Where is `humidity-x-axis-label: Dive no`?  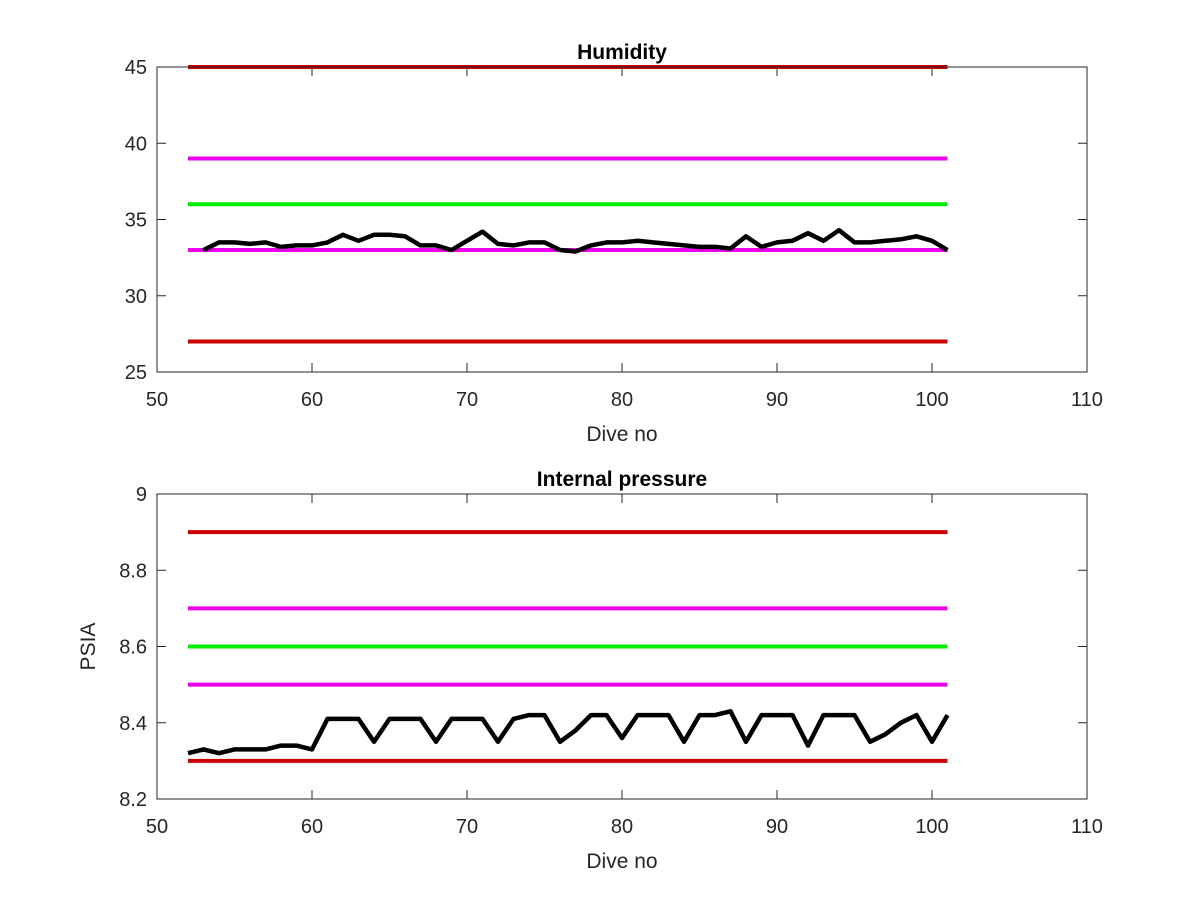 humidity-x-axis-label: Dive no is located at coordinates (621, 434).